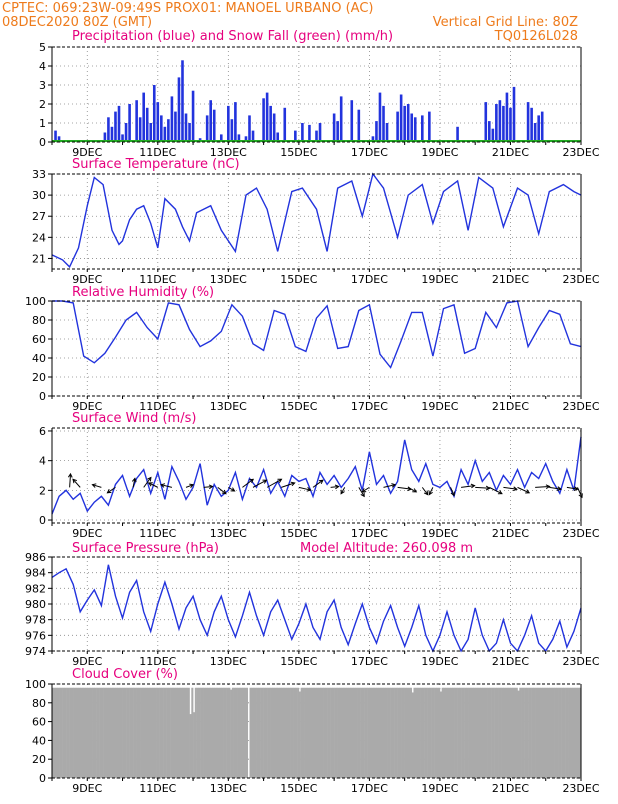 The width and height of the screenshot is (618, 804). What do you see at coordinates (580, 533) in the screenshot?
I see `wind-xtick-label: 23DEC` at bounding box center [580, 533].